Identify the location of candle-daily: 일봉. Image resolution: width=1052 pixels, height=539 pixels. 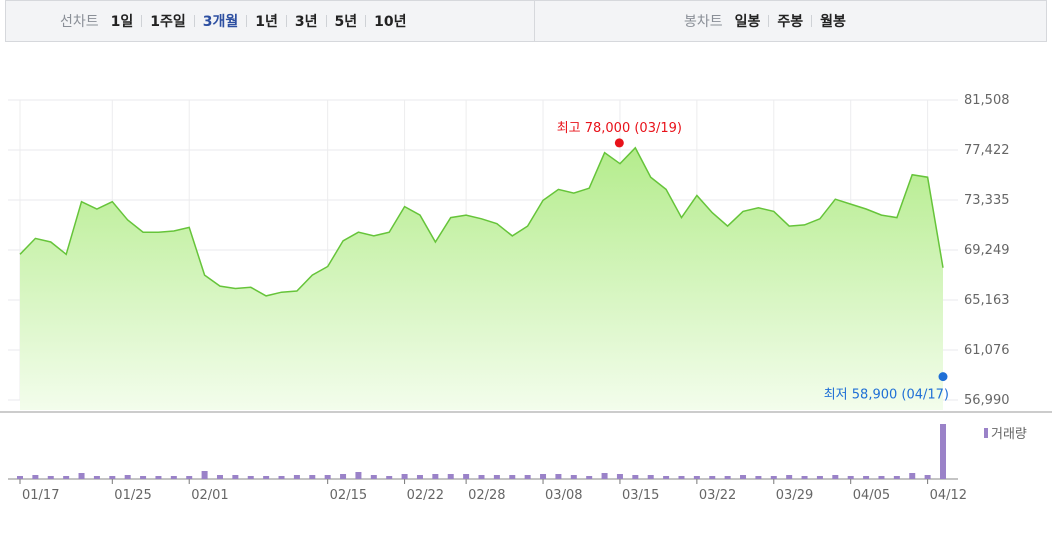
(747, 22).